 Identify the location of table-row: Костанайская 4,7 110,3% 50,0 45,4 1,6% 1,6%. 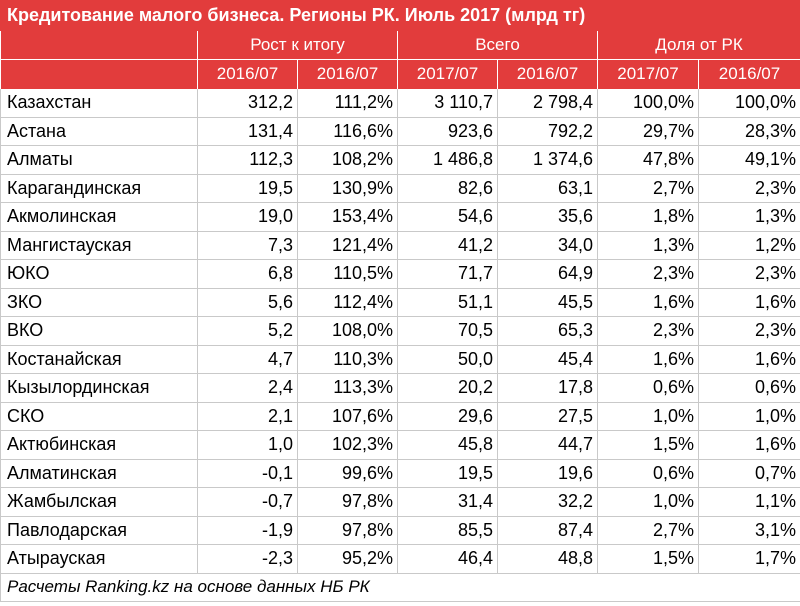
(400, 359).